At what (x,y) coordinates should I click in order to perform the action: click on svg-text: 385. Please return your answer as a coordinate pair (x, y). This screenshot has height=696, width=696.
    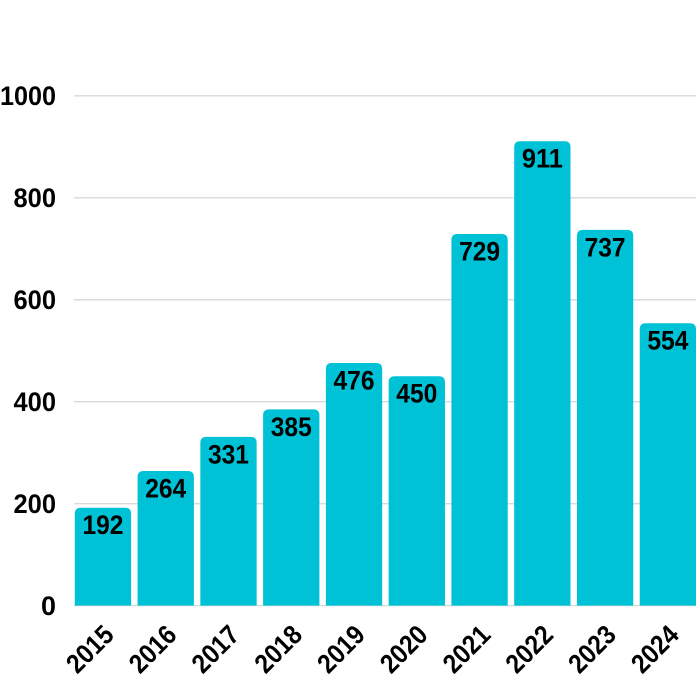
    Looking at the image, I should click on (291, 427).